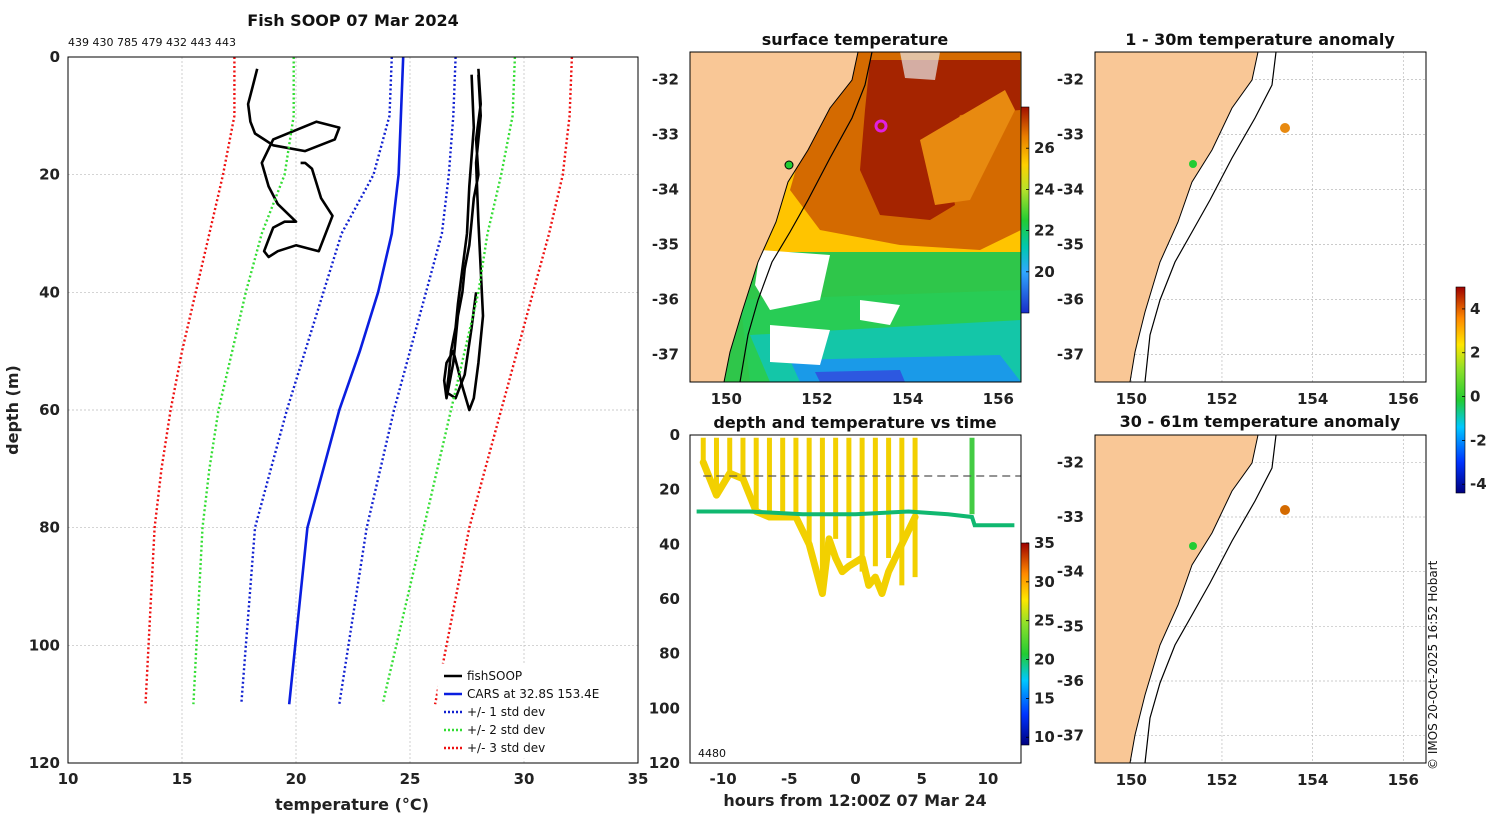 The image size is (1500, 820). I want to click on dt-colorbar, so click(1025, 644).